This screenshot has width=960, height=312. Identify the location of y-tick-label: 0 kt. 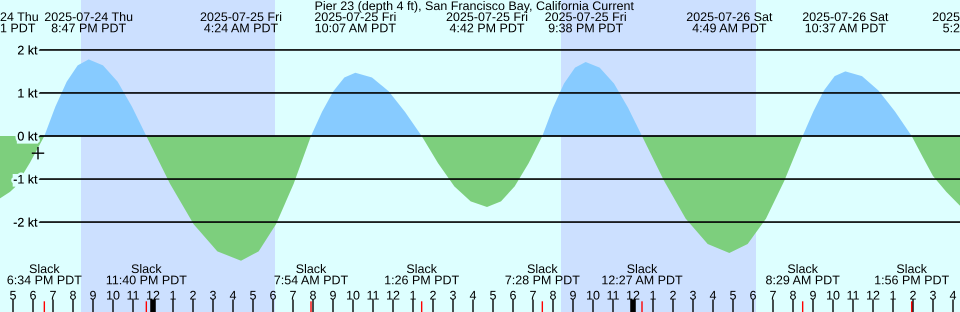
(28, 136).